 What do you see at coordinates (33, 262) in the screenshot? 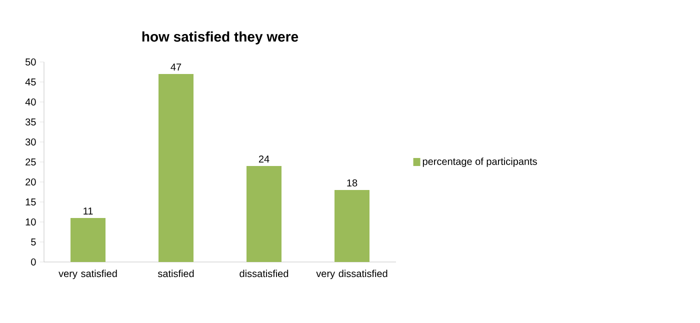
I see `y-tick-label: 0` at bounding box center [33, 262].